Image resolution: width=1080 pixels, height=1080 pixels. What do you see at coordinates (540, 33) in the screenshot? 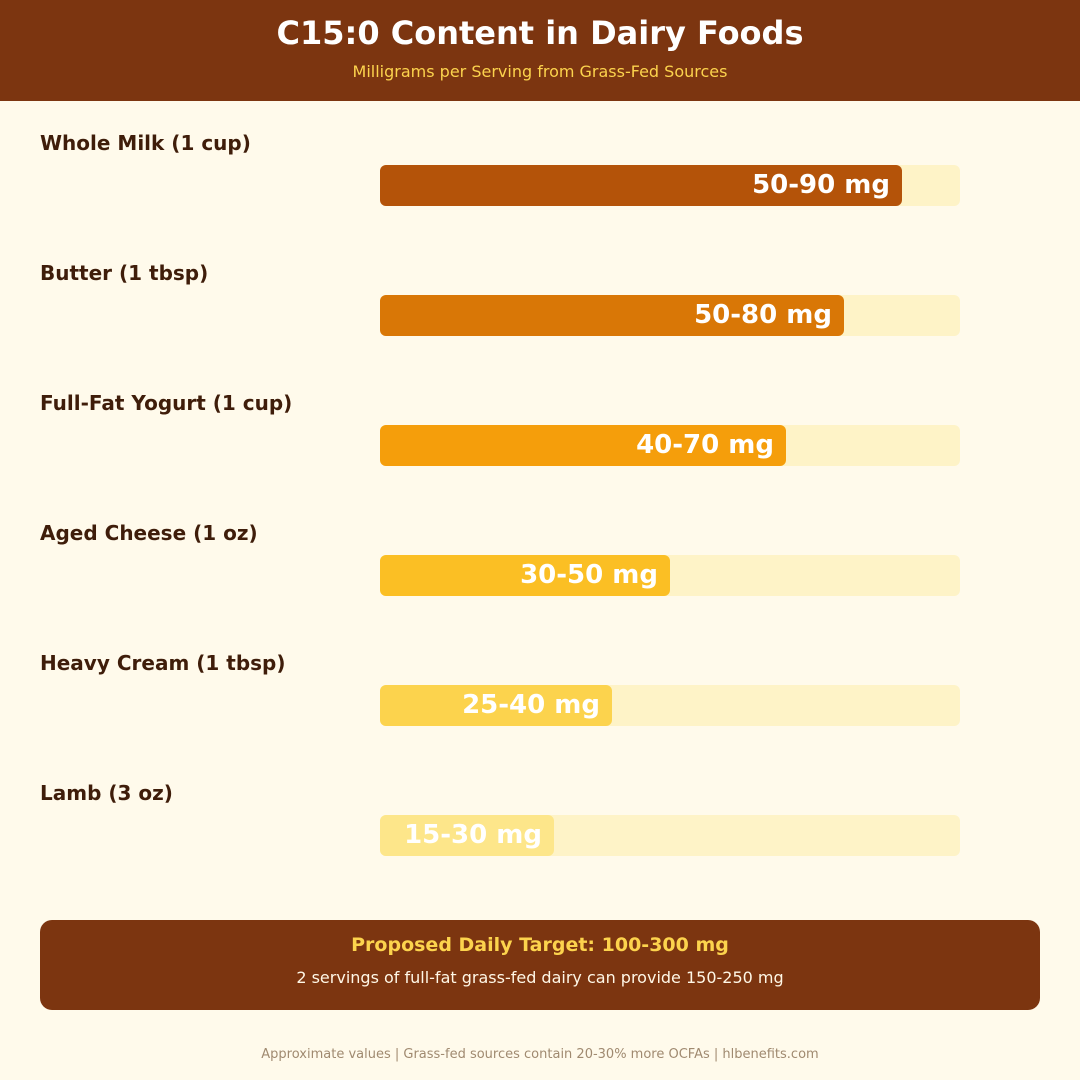
I see `chart-title: C15:0 Content in Dairy Foods` at bounding box center [540, 33].